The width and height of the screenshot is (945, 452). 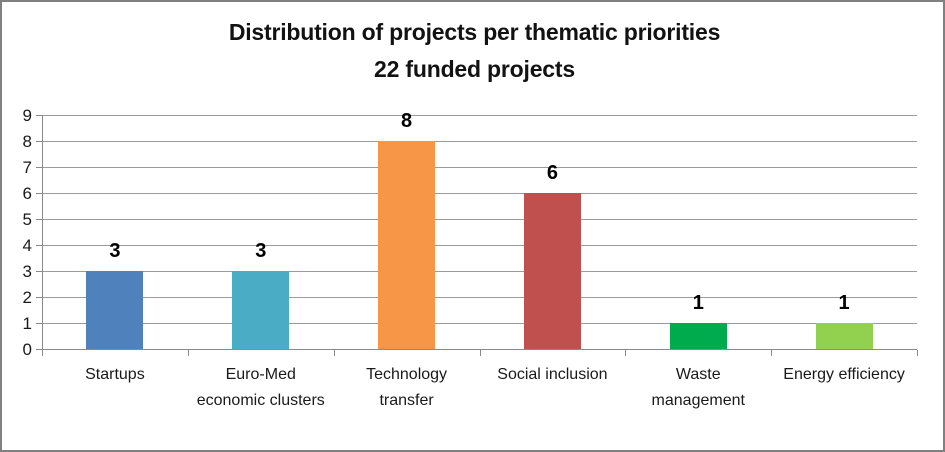 What do you see at coordinates (698, 387) in the screenshot?
I see `x-axis-category-label: Waste management` at bounding box center [698, 387].